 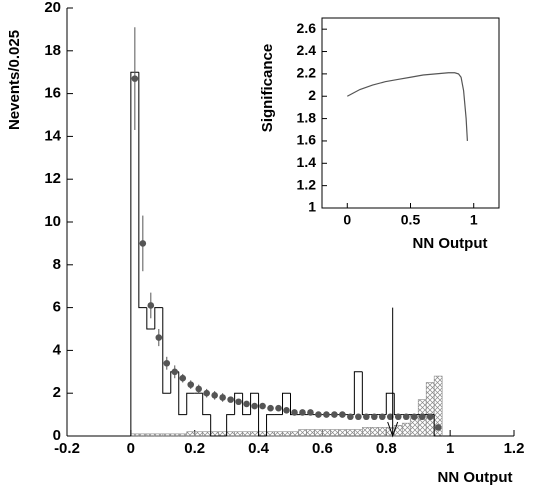 What do you see at coordinates (322, 448) in the screenshot?
I see `x-tick-label: 0.6` at bounding box center [322, 448].